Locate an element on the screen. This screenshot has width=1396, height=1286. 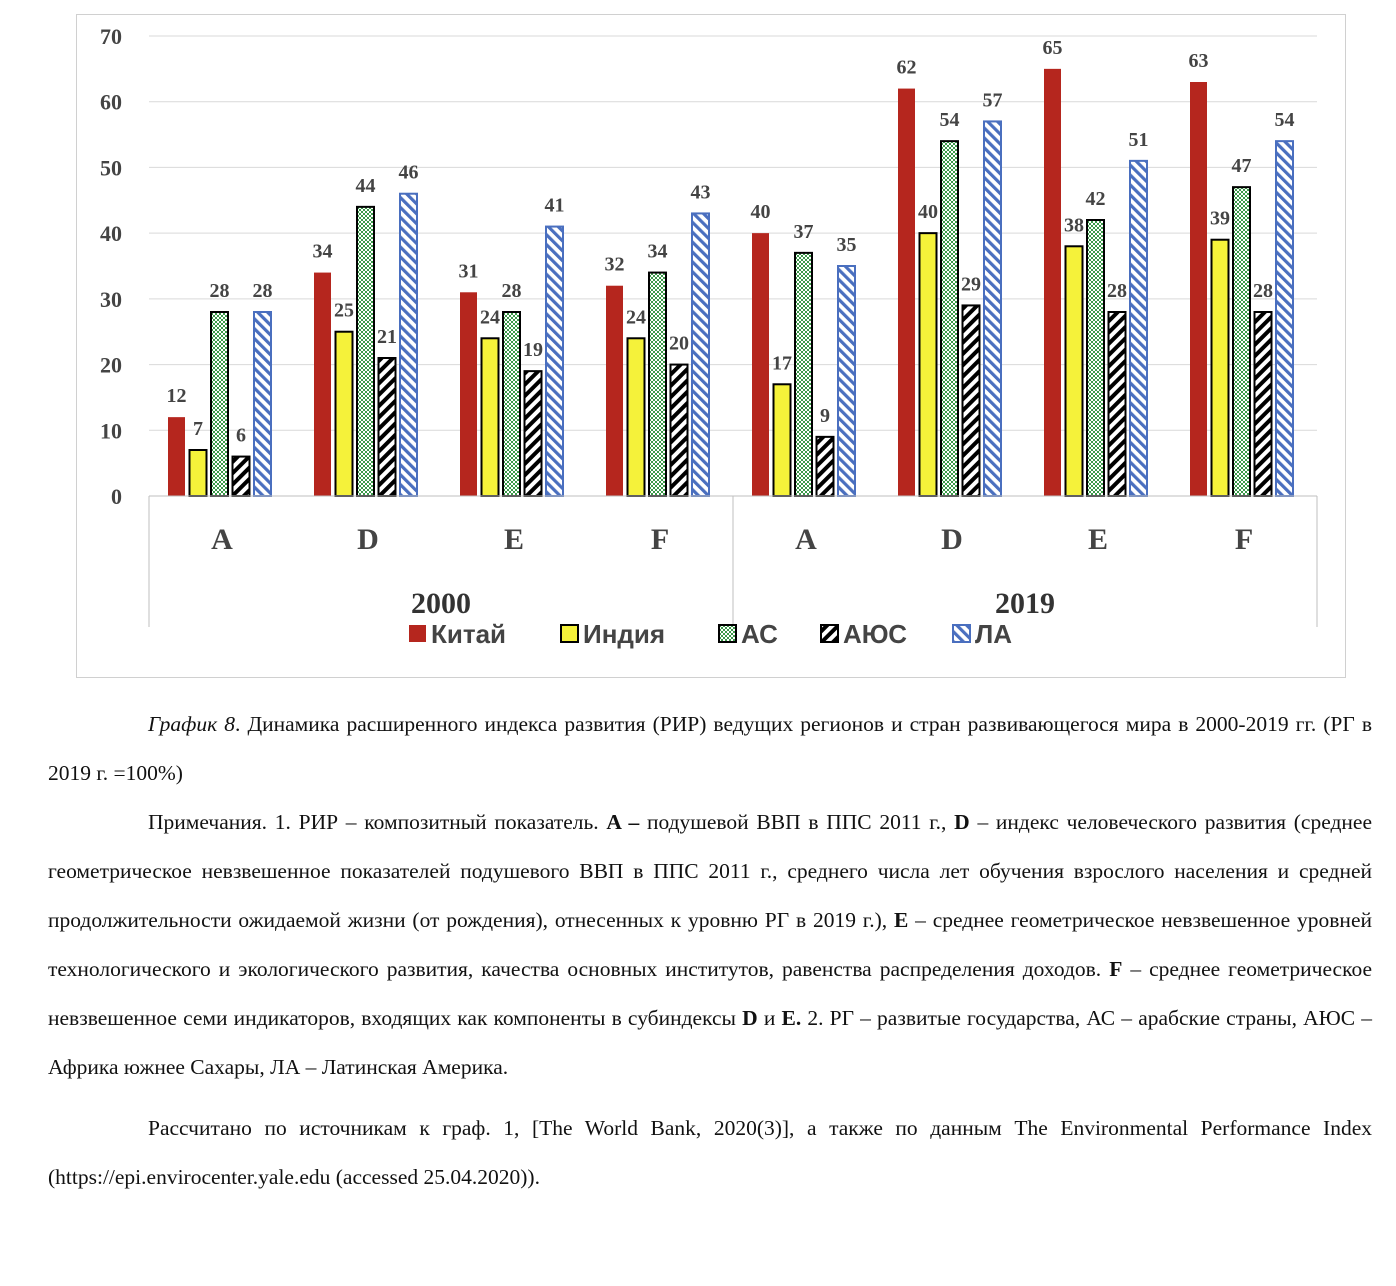
data-label: 17 is located at coordinates (782, 363).